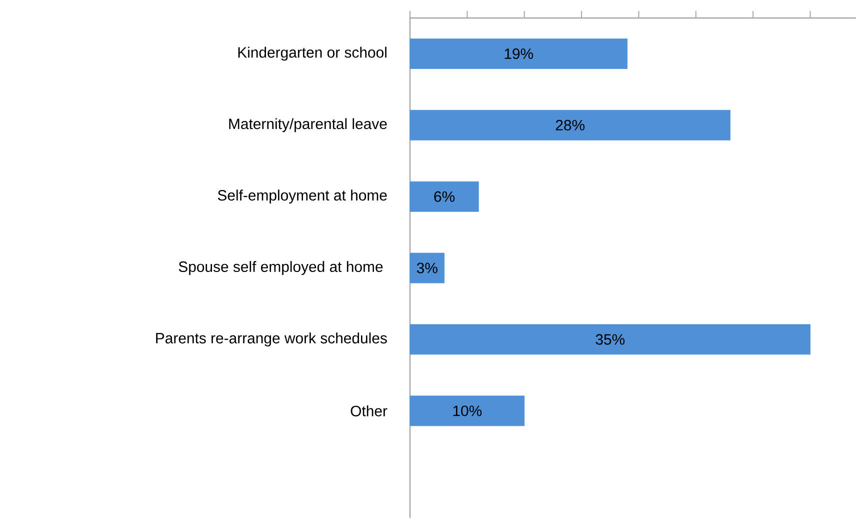  Describe the element at coordinates (312, 53) in the screenshot. I see `y-tick-label: Kindergarten or school` at that location.